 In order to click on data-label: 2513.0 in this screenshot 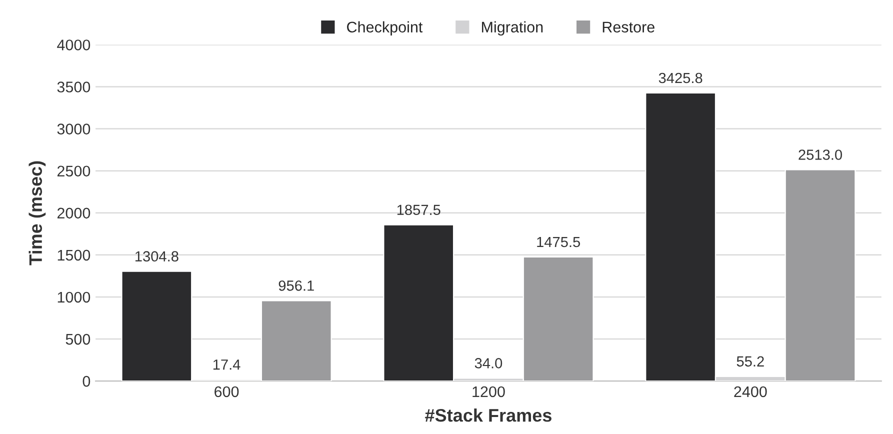, I will do `click(820, 155)`.